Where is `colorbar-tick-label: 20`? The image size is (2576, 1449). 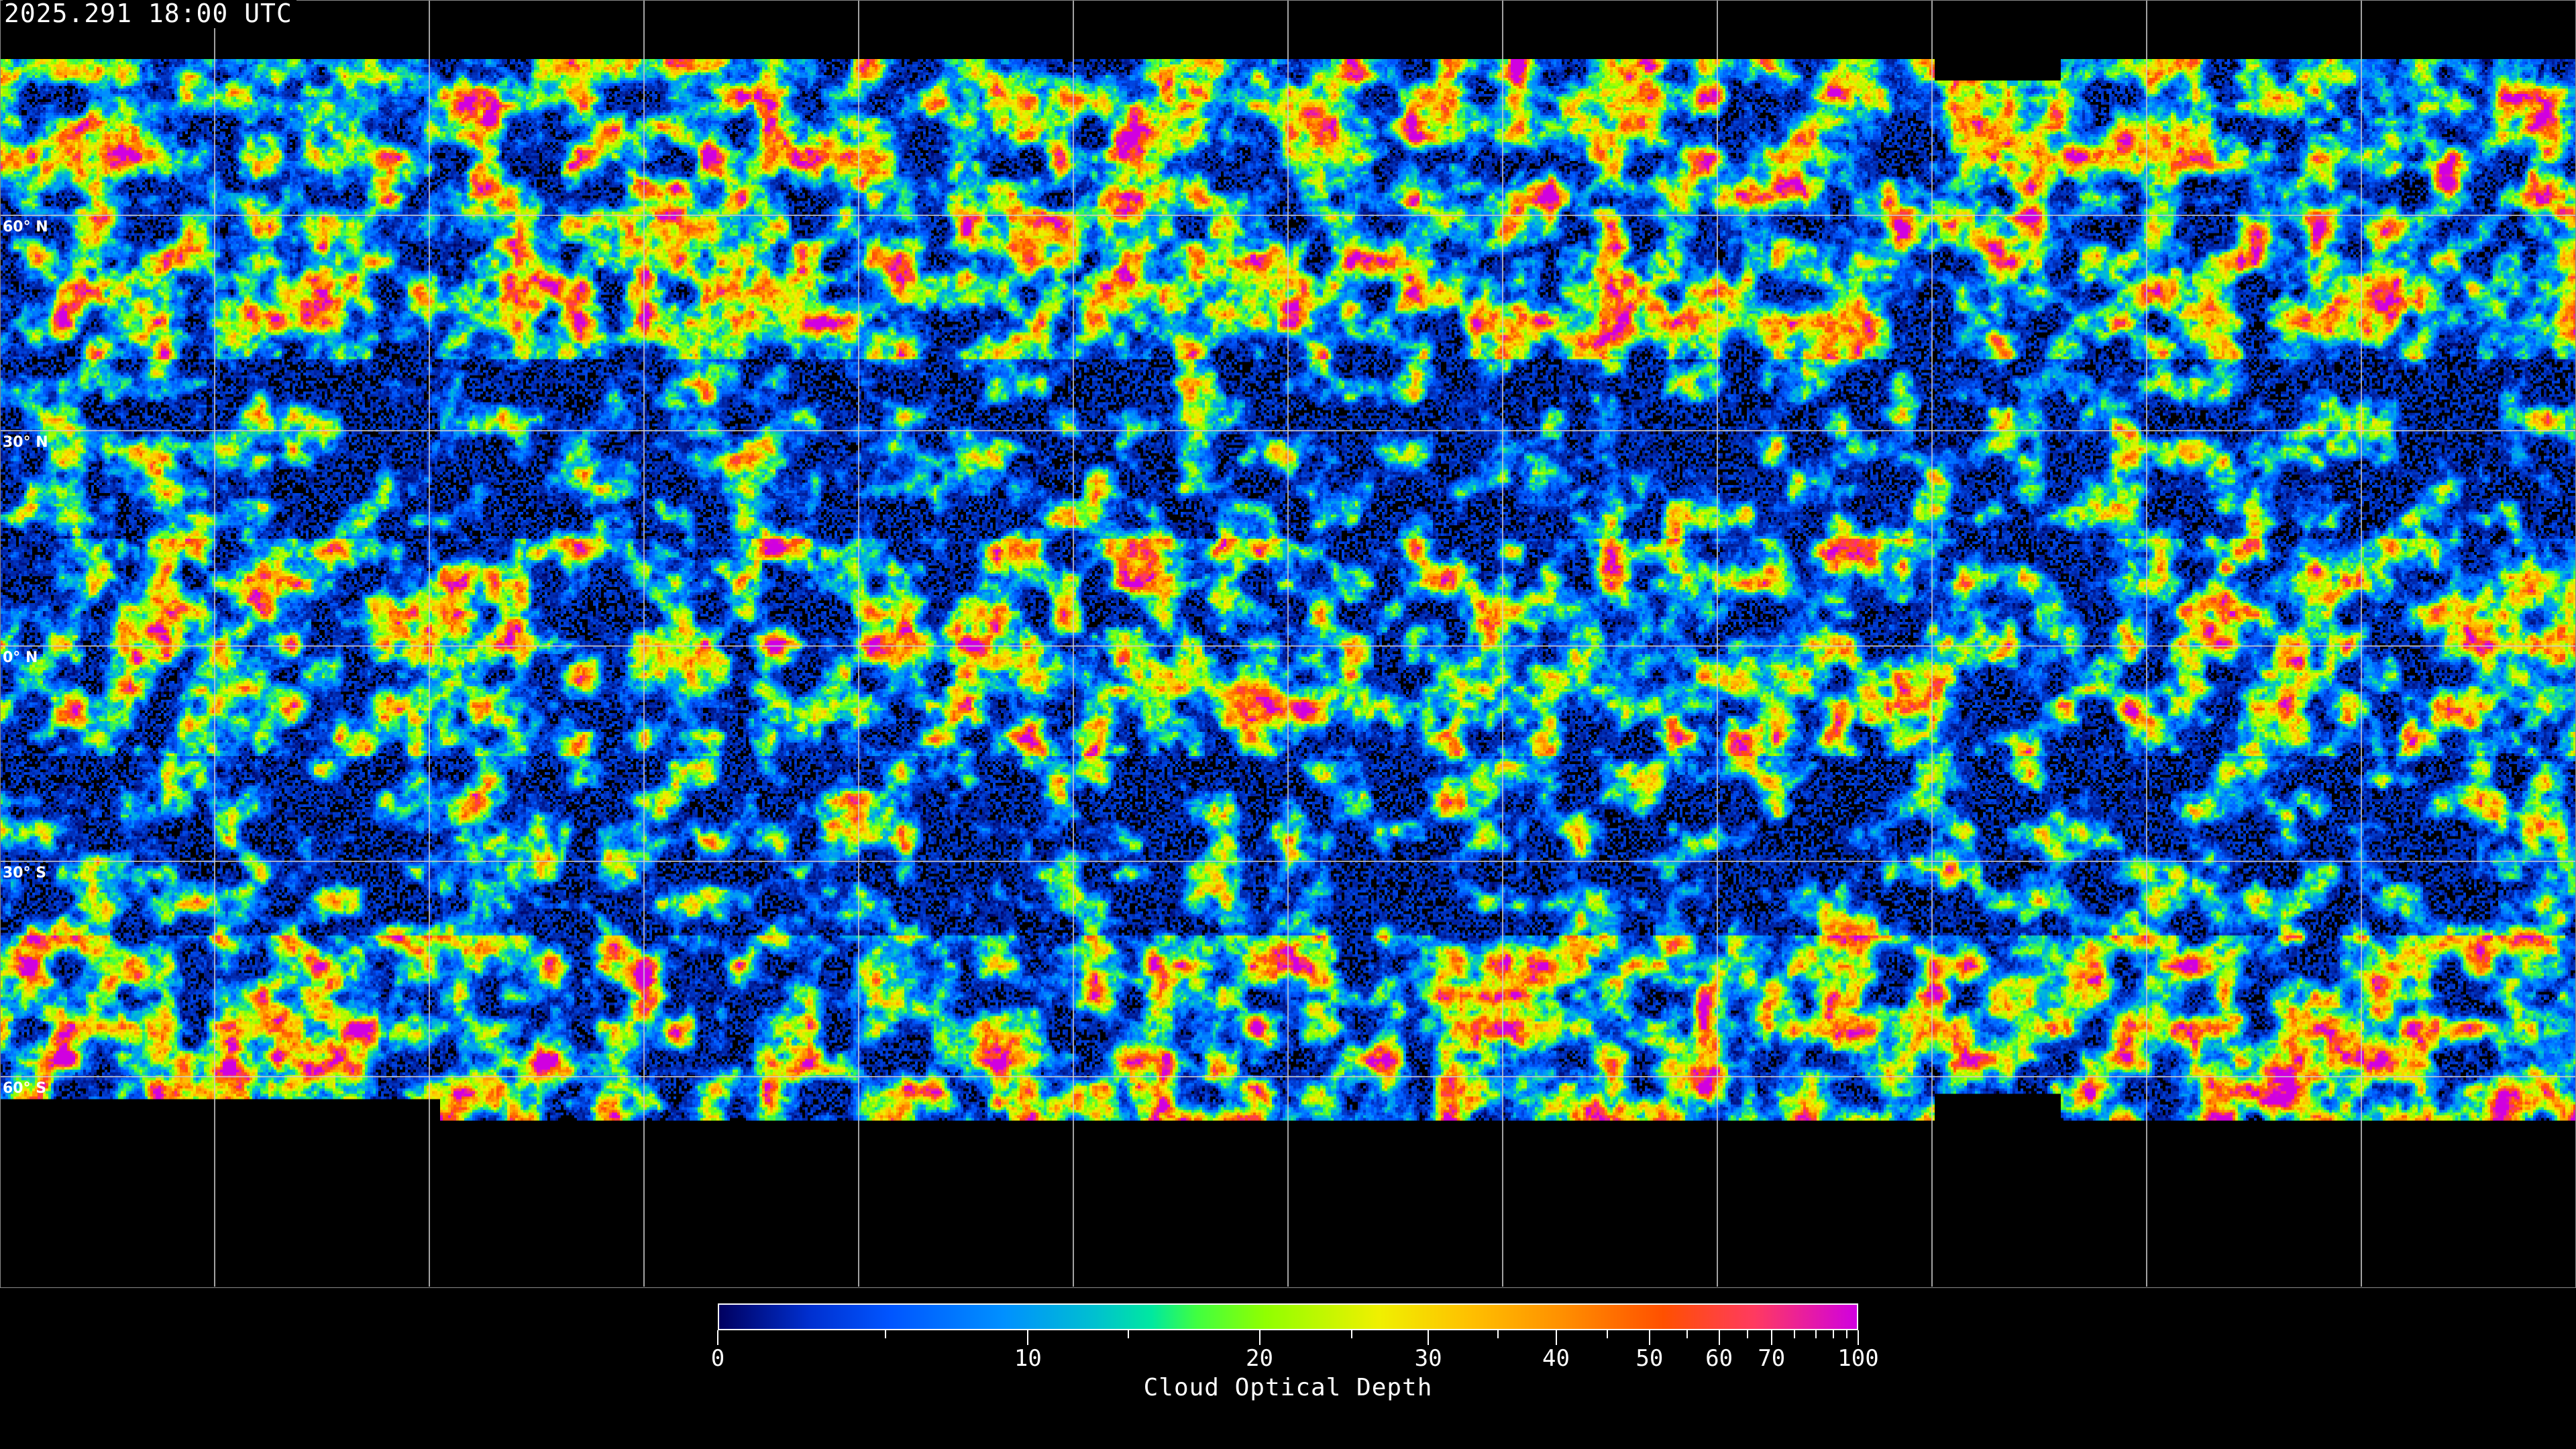 colorbar-tick-label: 20 is located at coordinates (1259, 1358).